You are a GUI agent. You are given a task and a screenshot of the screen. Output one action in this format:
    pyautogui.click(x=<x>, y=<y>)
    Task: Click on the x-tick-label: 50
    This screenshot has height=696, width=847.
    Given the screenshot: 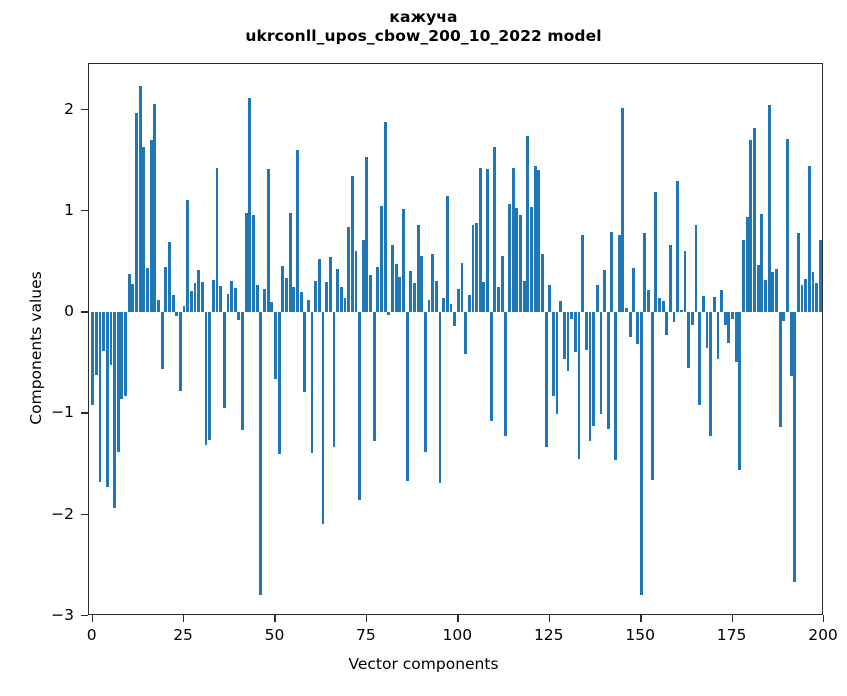 What is the action you would take?
    pyautogui.click(x=274, y=635)
    